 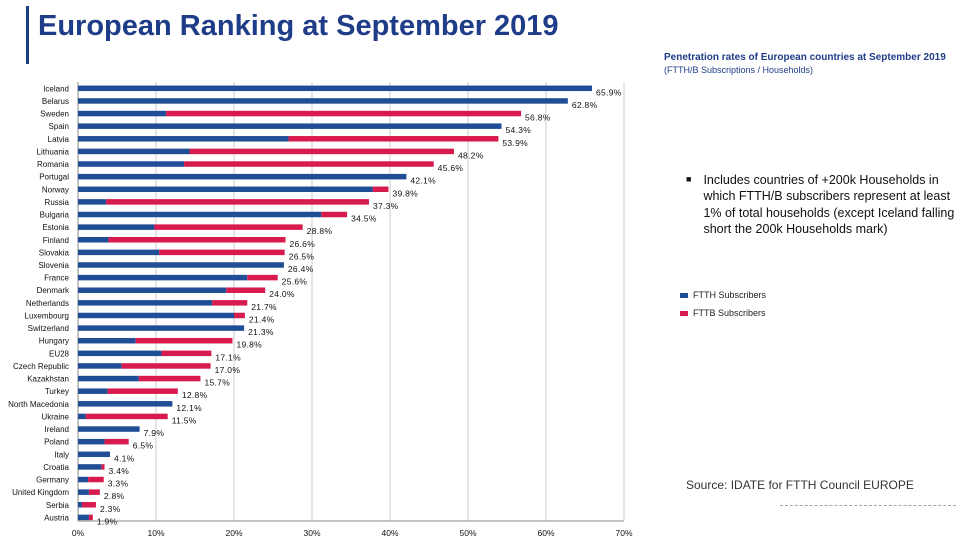 I want to click on x-tick-label: 50%, so click(x=467, y=533).